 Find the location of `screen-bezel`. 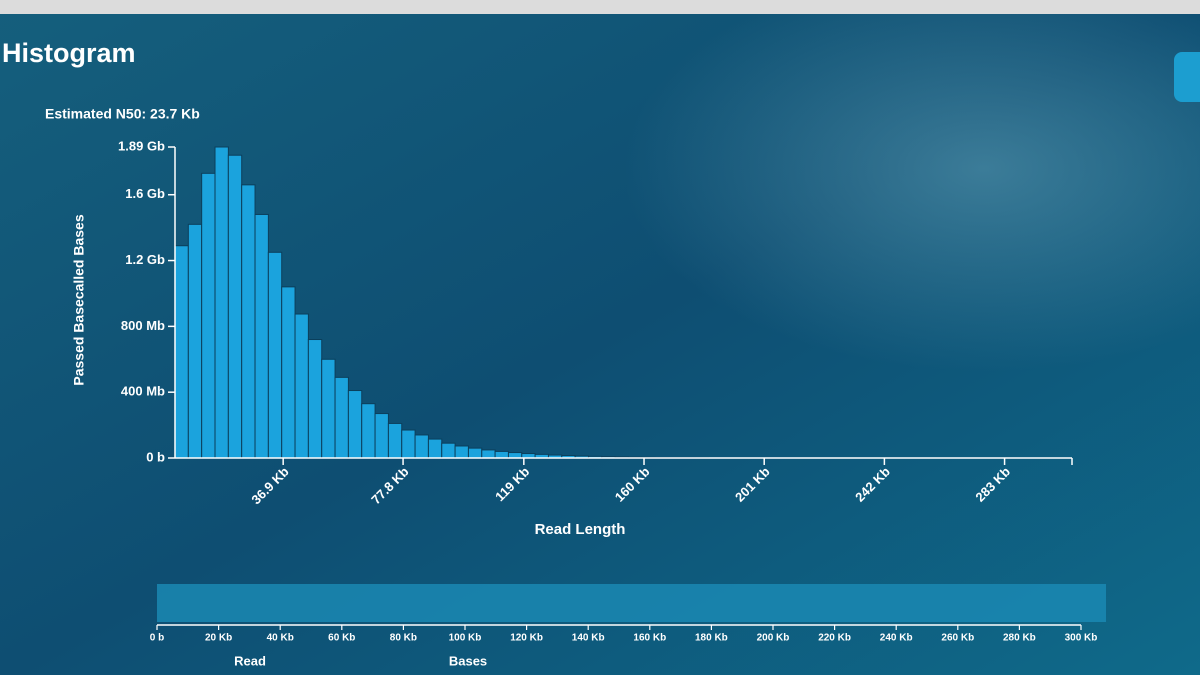

screen-bezel is located at coordinates (600, 7).